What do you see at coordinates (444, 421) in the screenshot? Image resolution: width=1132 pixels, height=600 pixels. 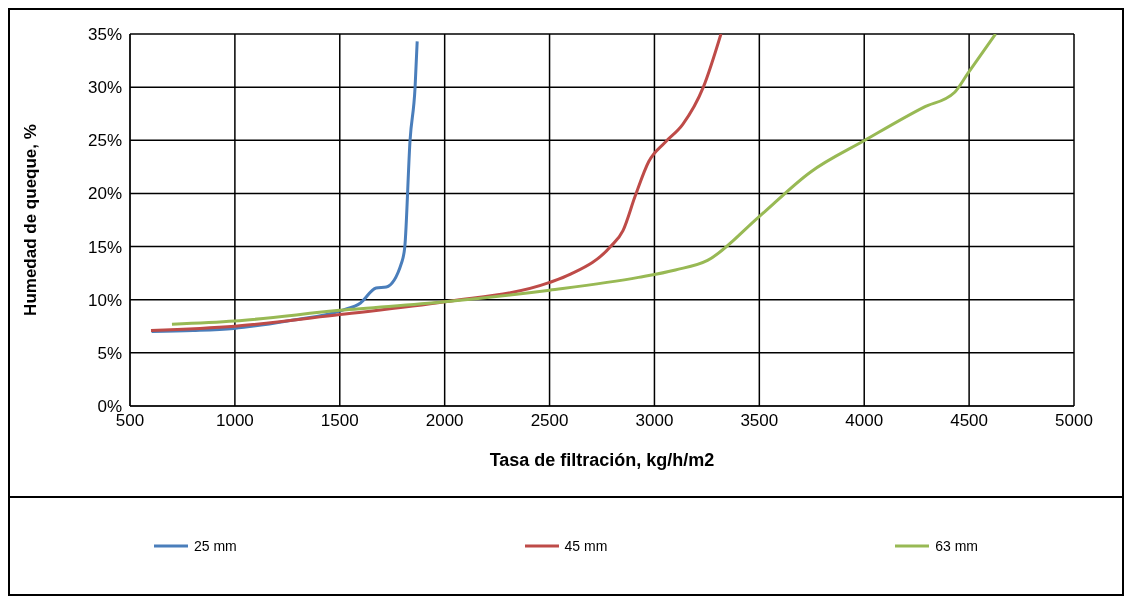 I see `x-tick-label: 2000` at bounding box center [444, 421].